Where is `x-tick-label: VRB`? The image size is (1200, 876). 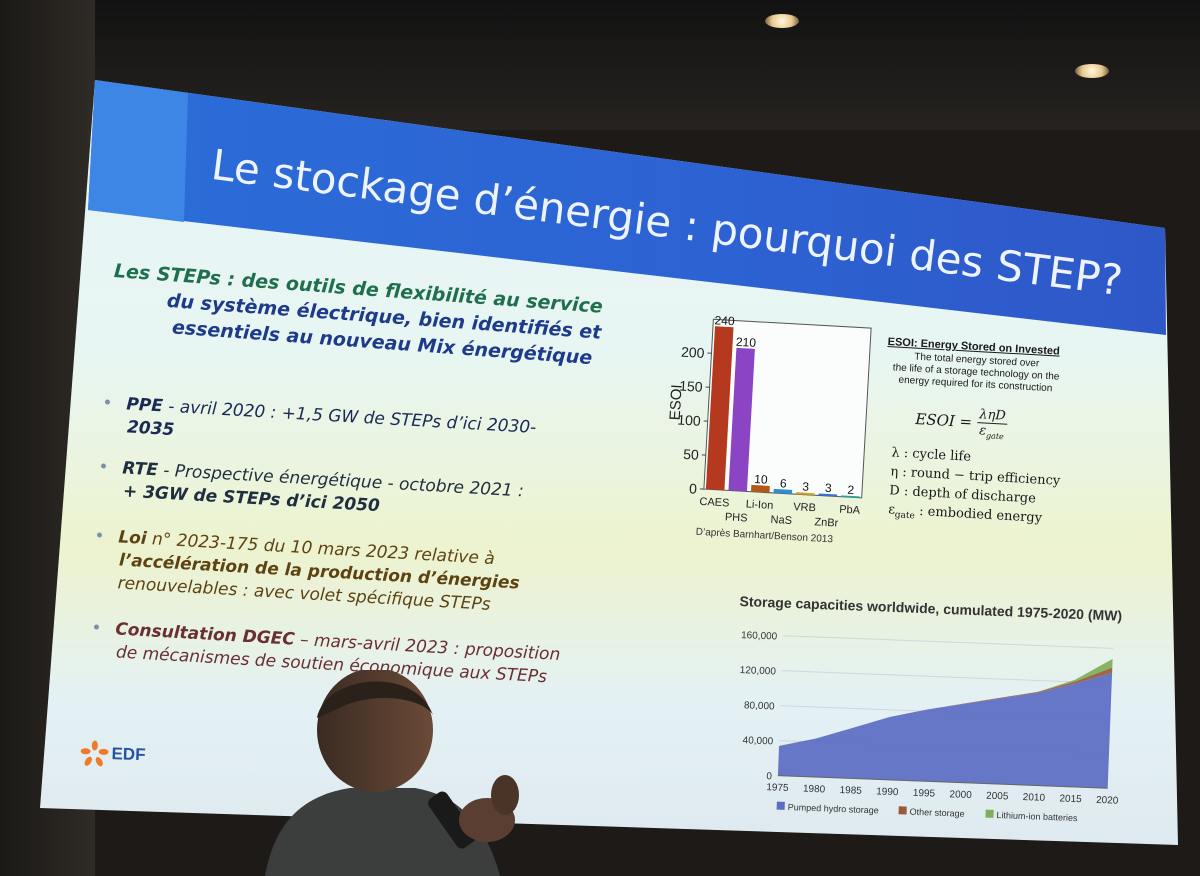
x-tick-label: VRB is located at coordinates (804, 507).